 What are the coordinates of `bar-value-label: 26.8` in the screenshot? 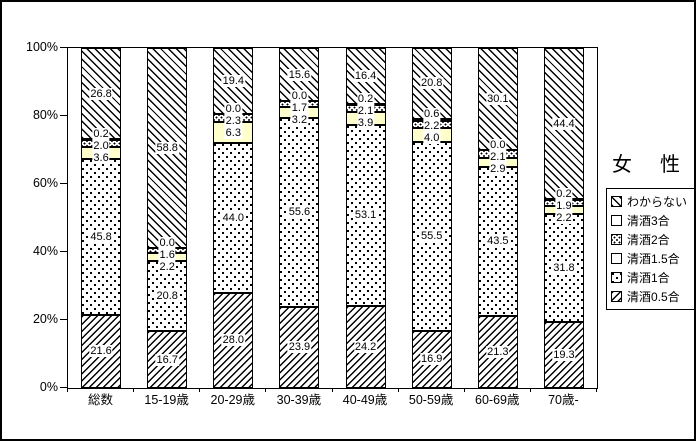 It's located at (101, 93).